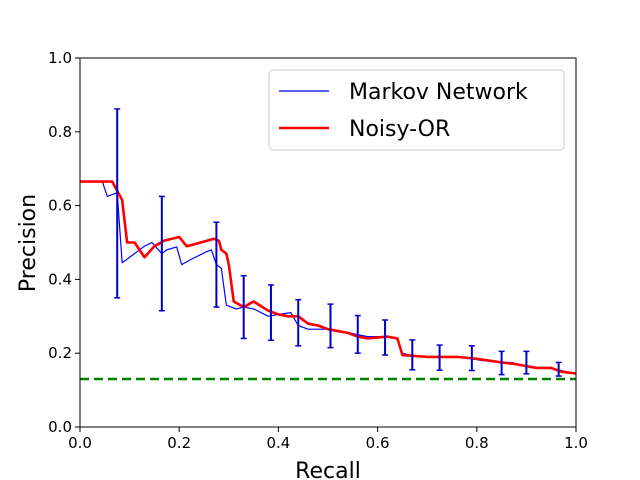 The width and height of the screenshot is (640, 480). I want to click on x-tick-label: 0.2, so click(179, 443).